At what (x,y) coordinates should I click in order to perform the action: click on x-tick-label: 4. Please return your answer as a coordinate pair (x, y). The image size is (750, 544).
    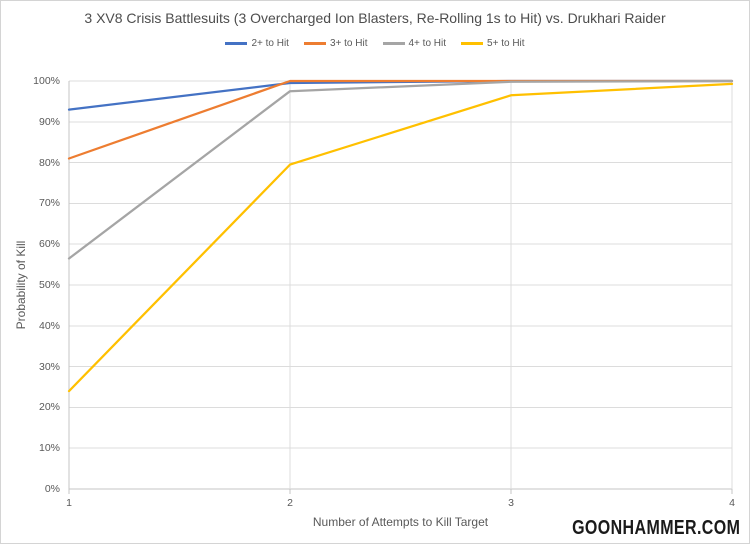
    Looking at the image, I should click on (732, 503).